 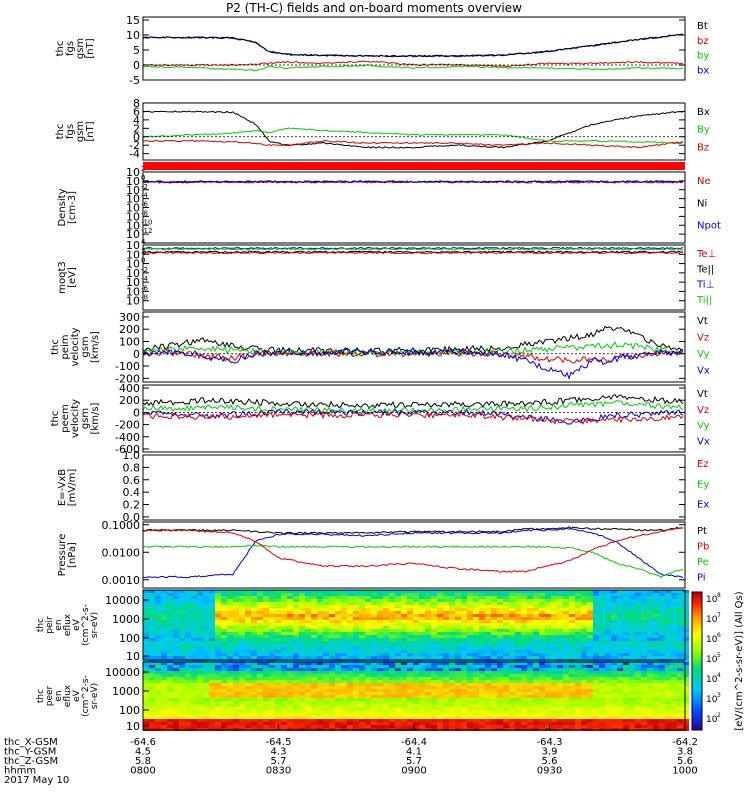 What do you see at coordinates (50, 695) in the screenshot?
I see `y-axis-label: peer` at bounding box center [50, 695].